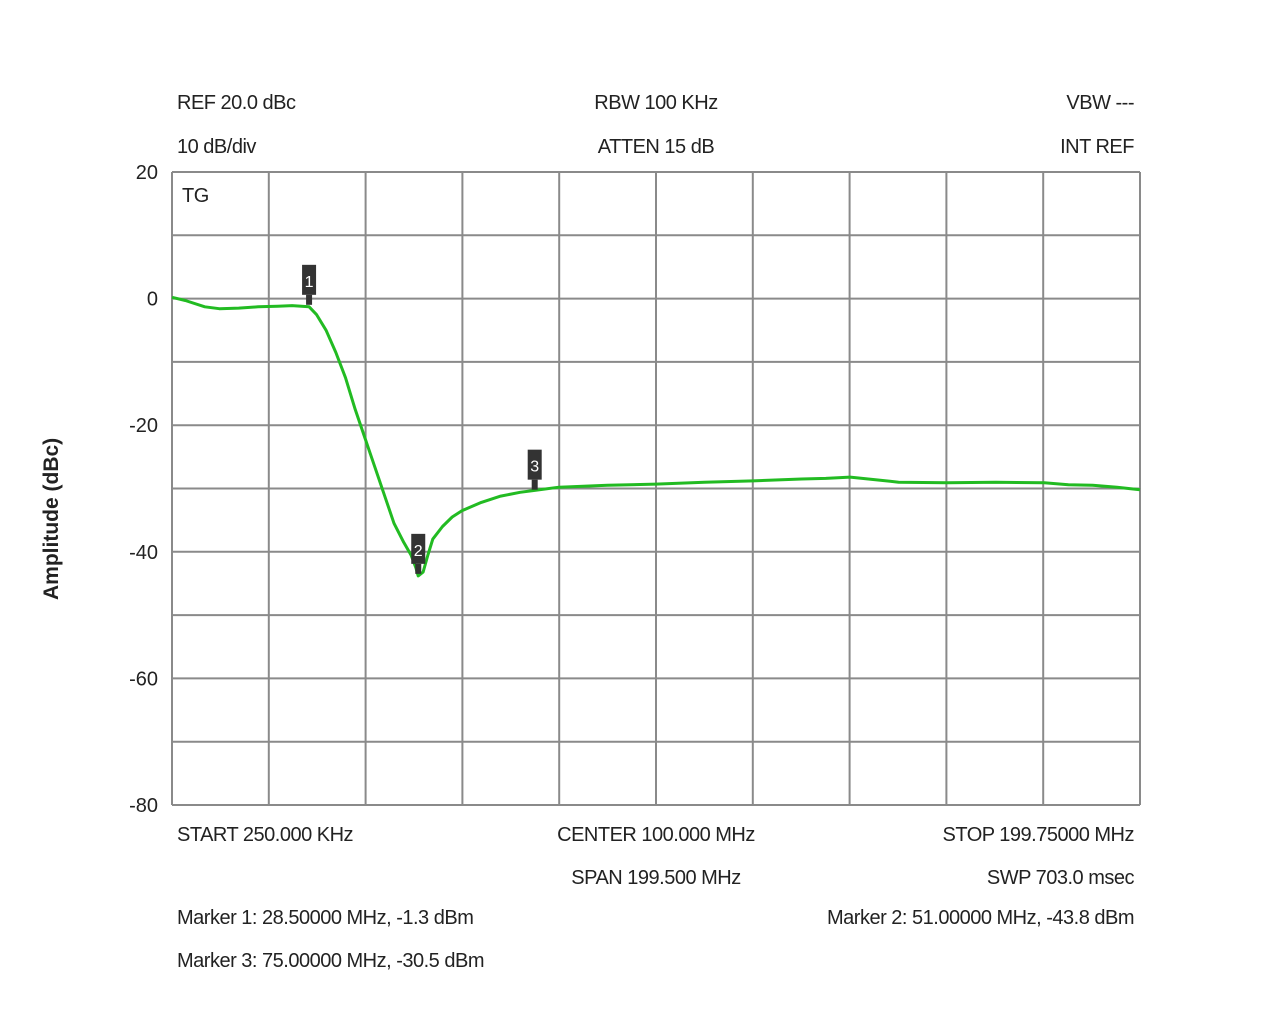 The image size is (1262, 1030). Describe the element at coordinates (656, 878) in the screenshot. I see `span-label: SPAN 199.500 MHz` at that location.